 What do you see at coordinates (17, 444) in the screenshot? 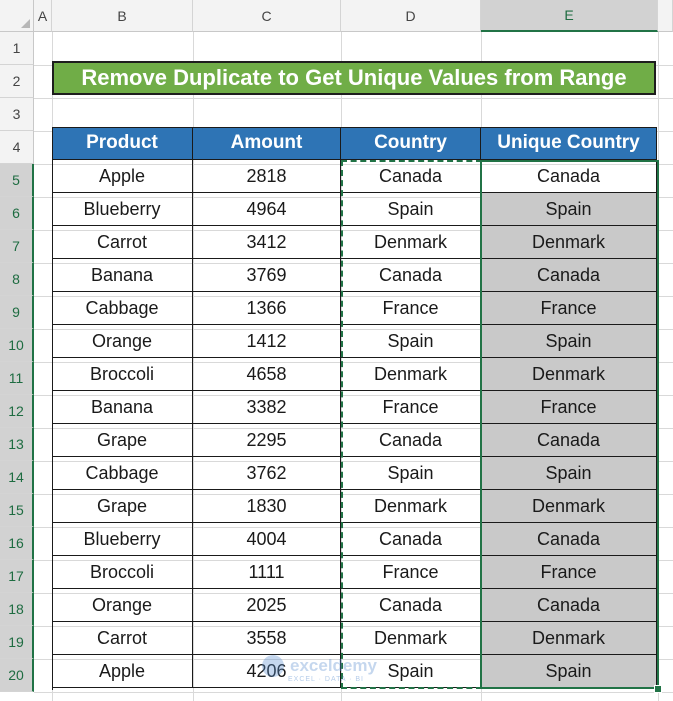
I see `row-header-13: 13` at bounding box center [17, 444].